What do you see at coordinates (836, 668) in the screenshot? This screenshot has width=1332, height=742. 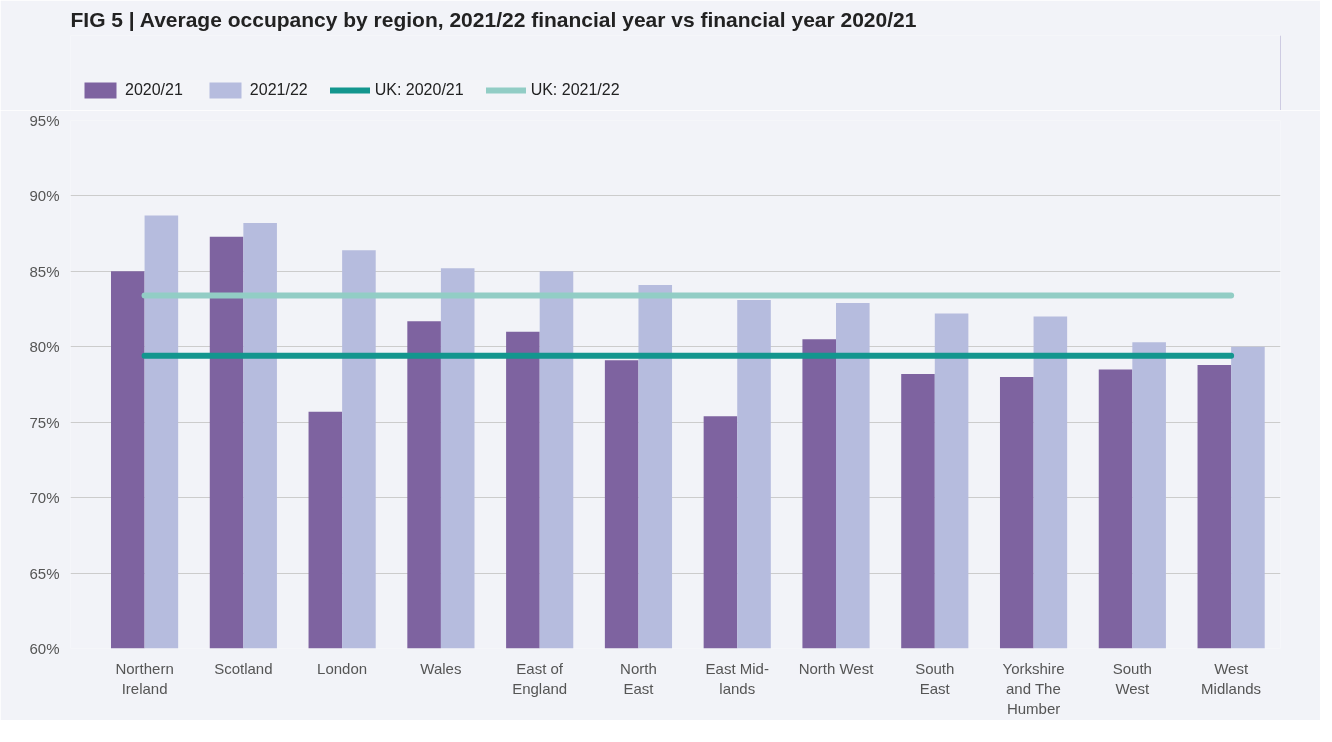 I see `x-tick-label: North West` at bounding box center [836, 668].